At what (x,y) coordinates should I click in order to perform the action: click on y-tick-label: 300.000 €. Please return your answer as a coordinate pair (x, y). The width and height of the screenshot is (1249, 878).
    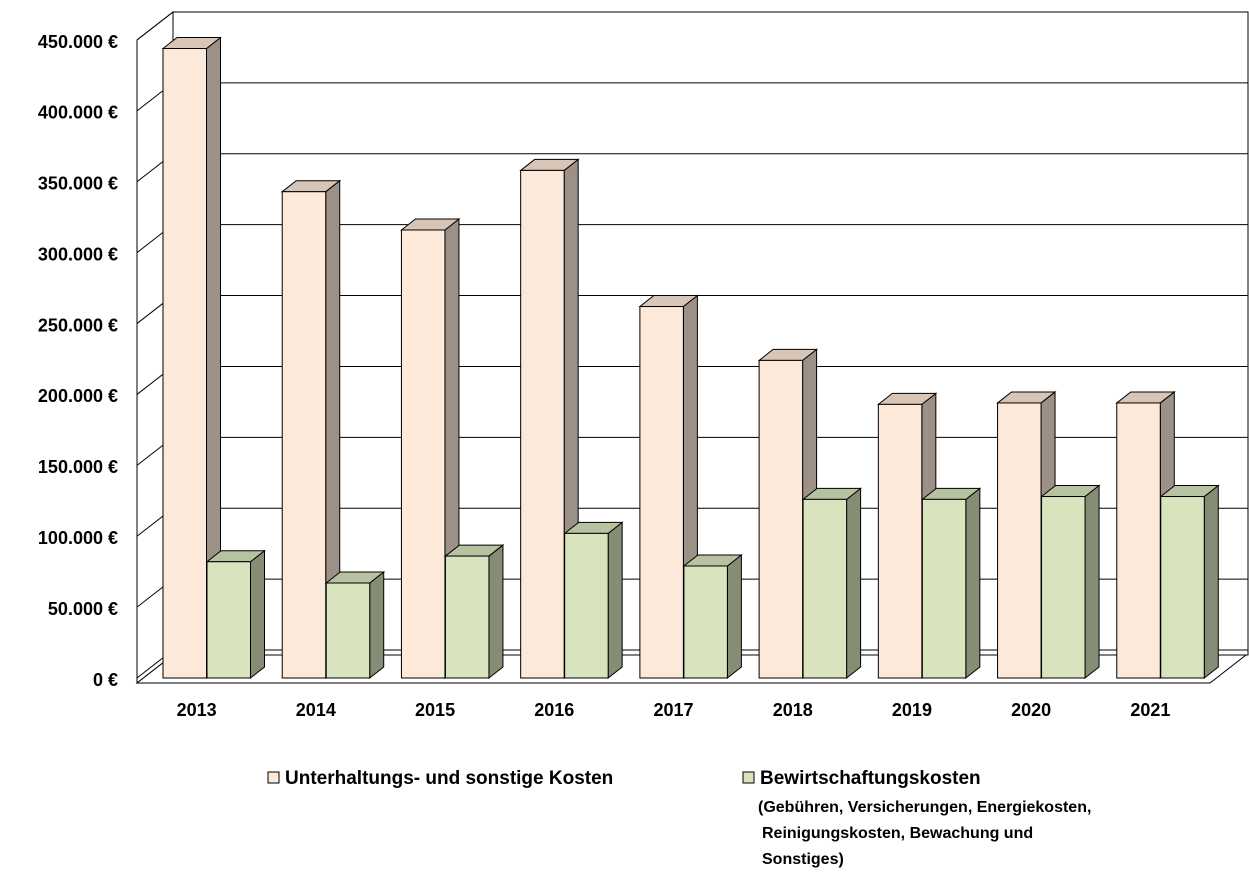
    Looking at the image, I should click on (78, 254).